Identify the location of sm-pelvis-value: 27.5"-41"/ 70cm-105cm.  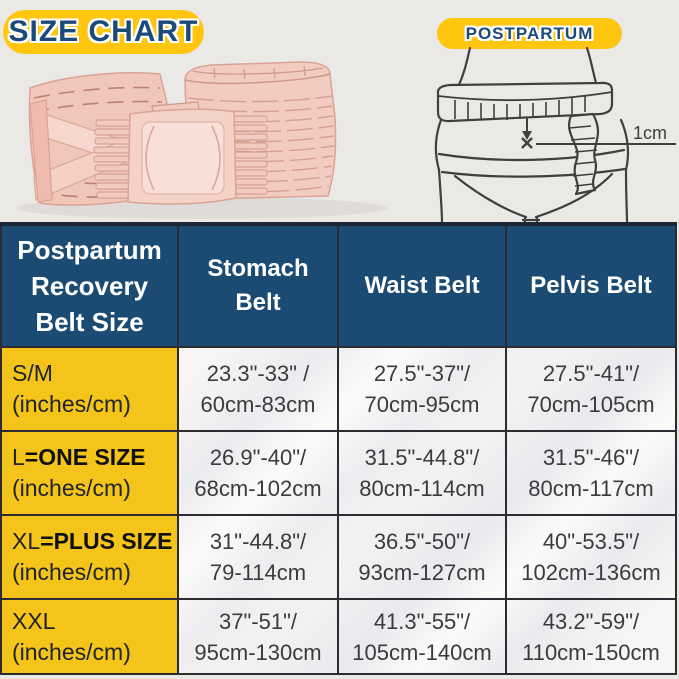
(591, 389).